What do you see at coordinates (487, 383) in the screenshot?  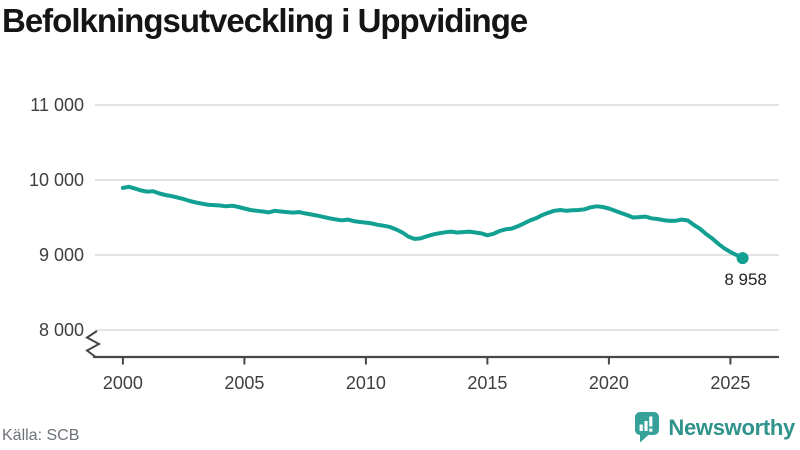 I see `x-axis-tick-label: 2015` at bounding box center [487, 383].